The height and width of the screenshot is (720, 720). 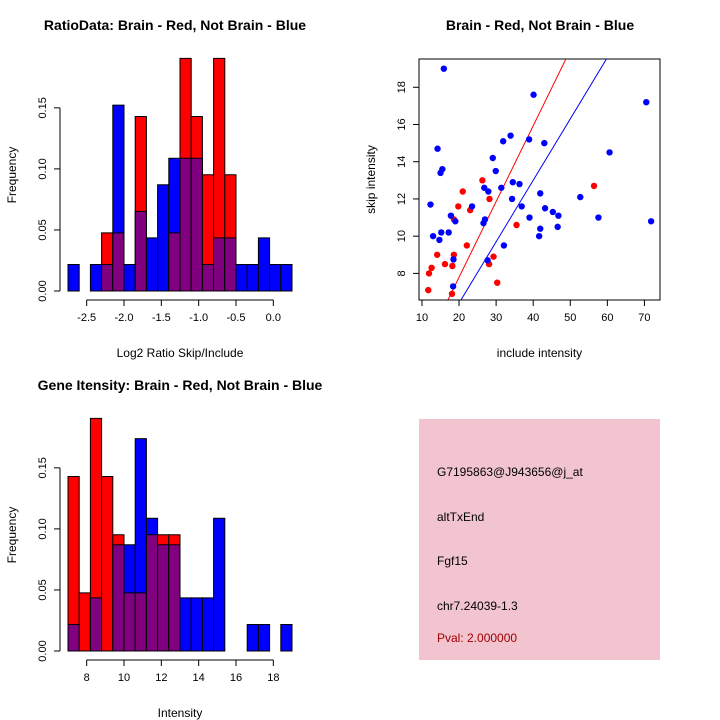 I want to click on y-tick-label-1: 12, so click(x=402, y=199).